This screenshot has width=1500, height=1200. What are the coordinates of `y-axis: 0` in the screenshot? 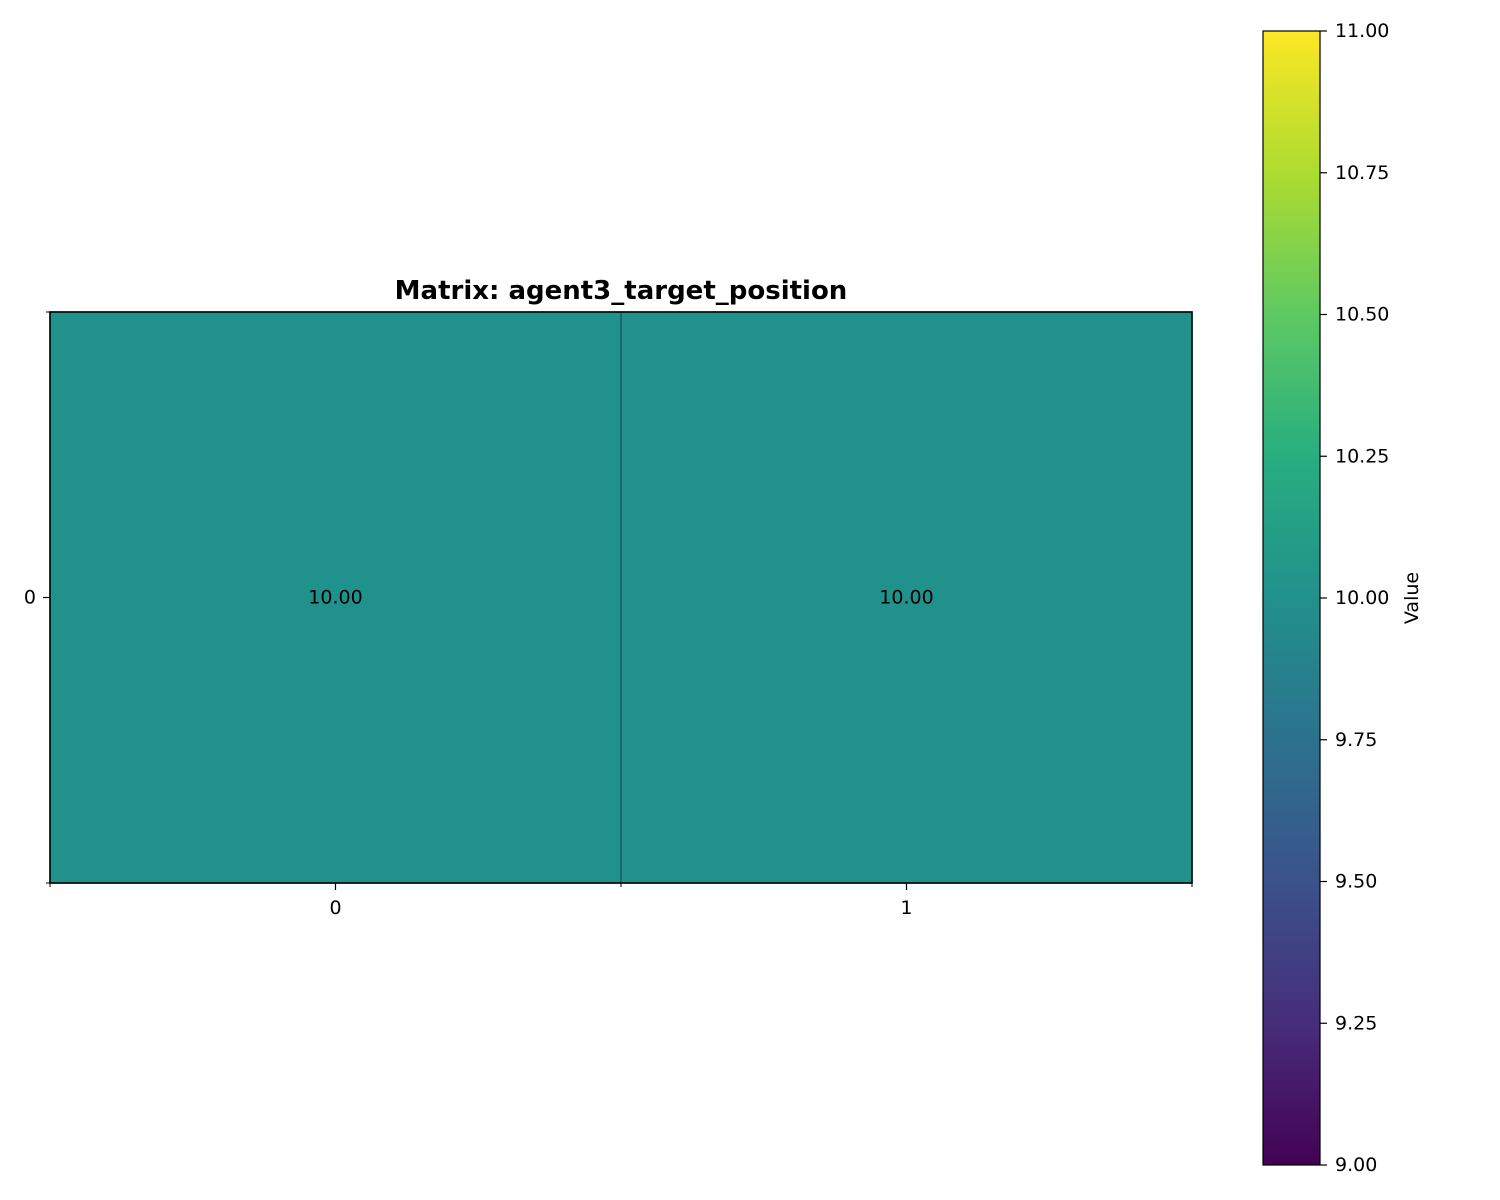 It's located at (37, 597).